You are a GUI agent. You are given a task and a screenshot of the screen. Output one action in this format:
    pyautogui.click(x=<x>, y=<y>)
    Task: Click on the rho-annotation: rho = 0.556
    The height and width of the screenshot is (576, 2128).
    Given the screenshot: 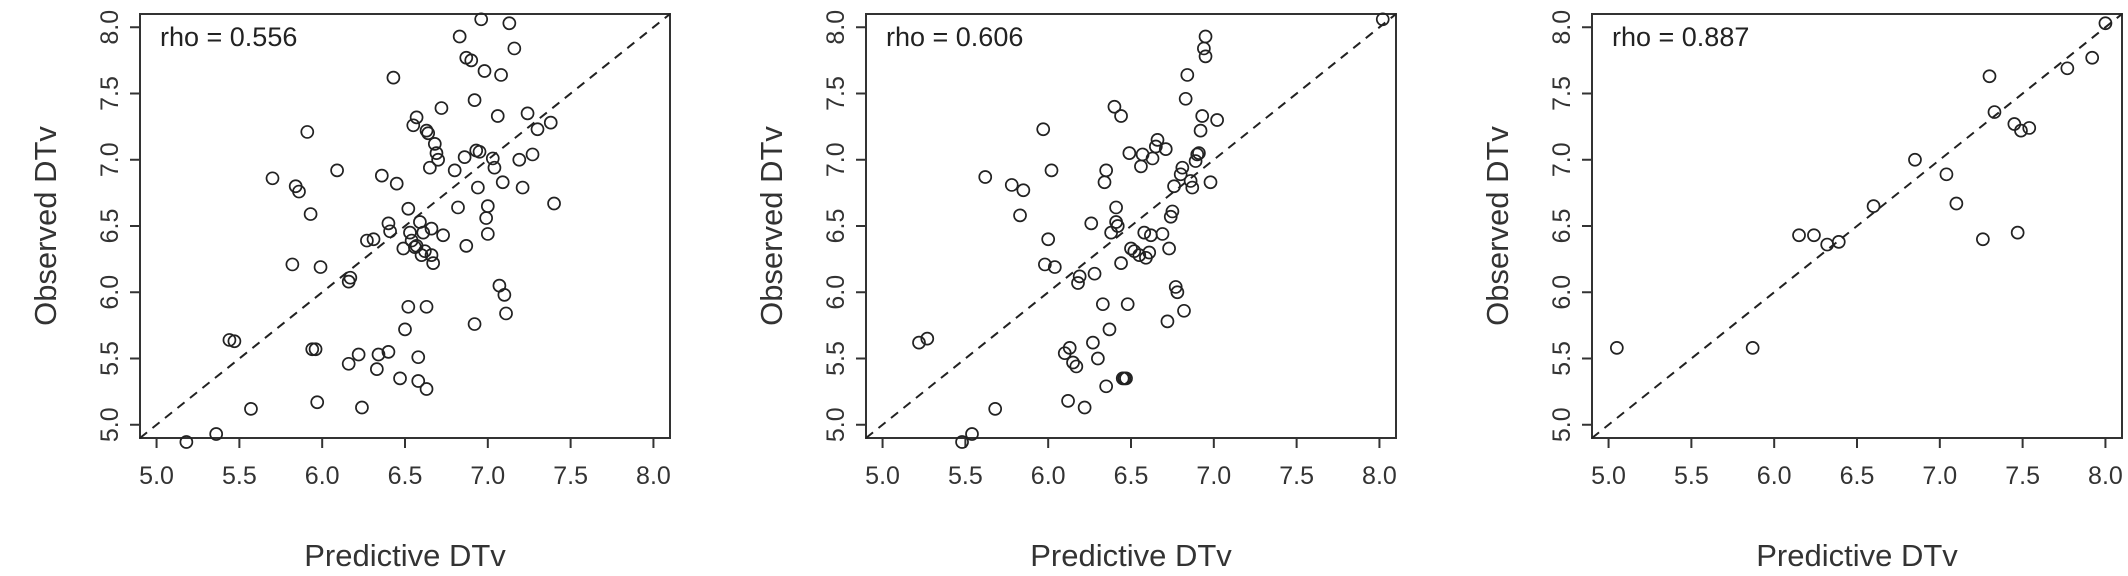 What is the action you would take?
    pyautogui.click(x=228, y=37)
    